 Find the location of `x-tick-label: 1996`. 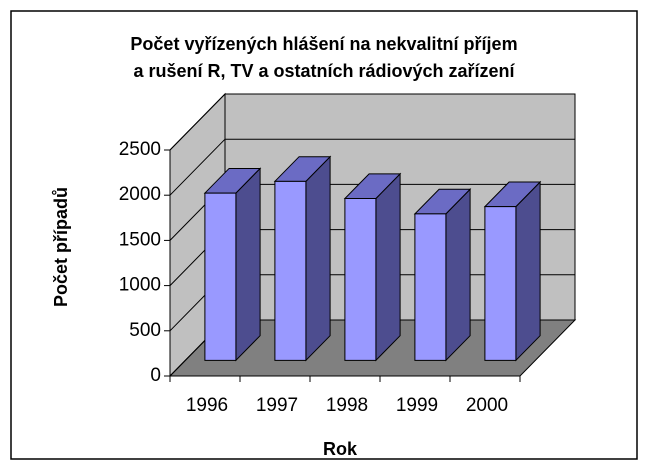

x-tick-label: 1996 is located at coordinates (207, 405).